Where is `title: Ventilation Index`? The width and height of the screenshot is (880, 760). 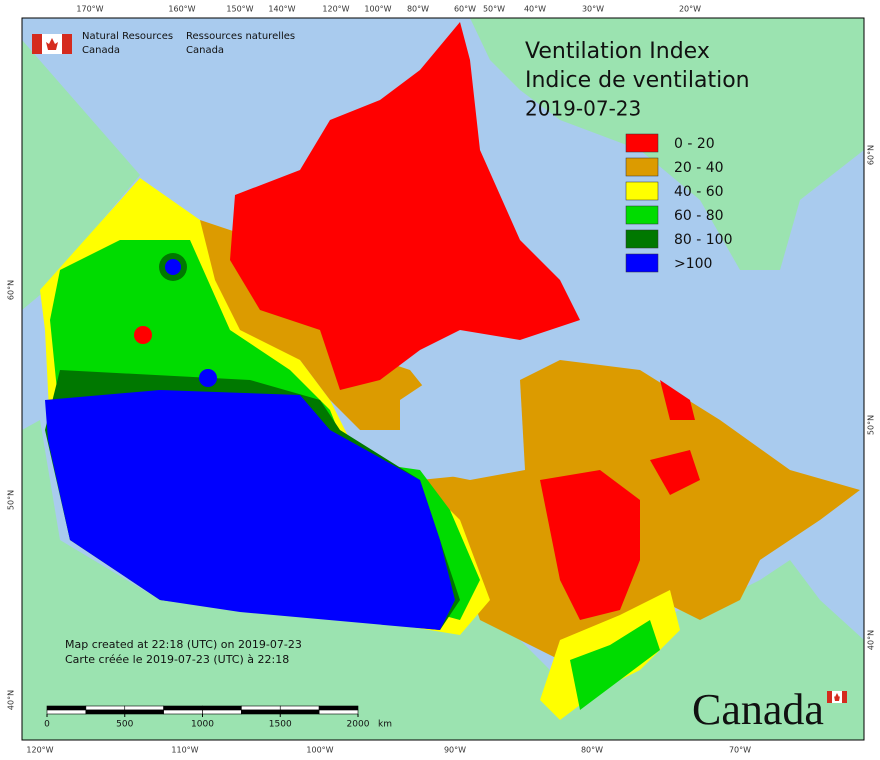
title: Ventilation Index is located at coordinates (617, 51).